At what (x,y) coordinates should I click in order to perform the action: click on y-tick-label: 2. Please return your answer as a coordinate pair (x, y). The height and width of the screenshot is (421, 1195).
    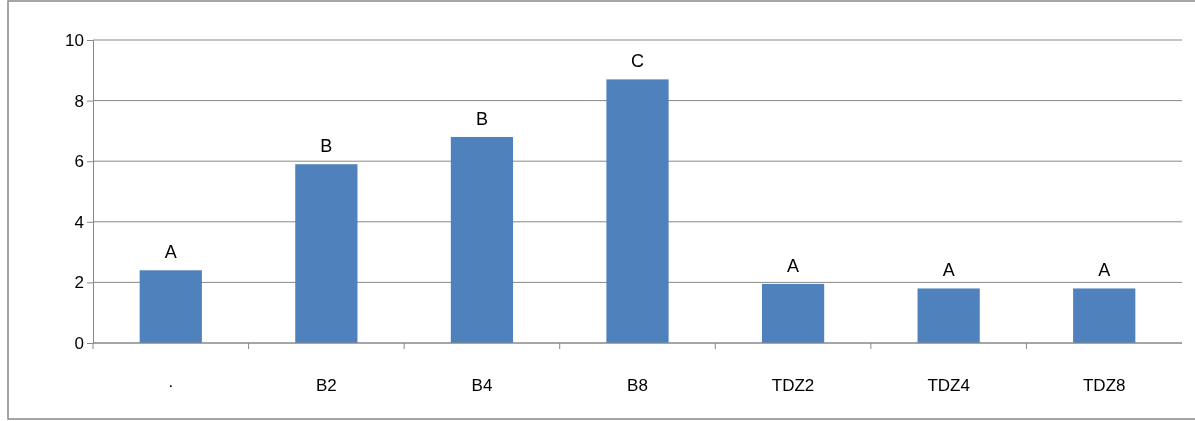
    Looking at the image, I should click on (79, 283).